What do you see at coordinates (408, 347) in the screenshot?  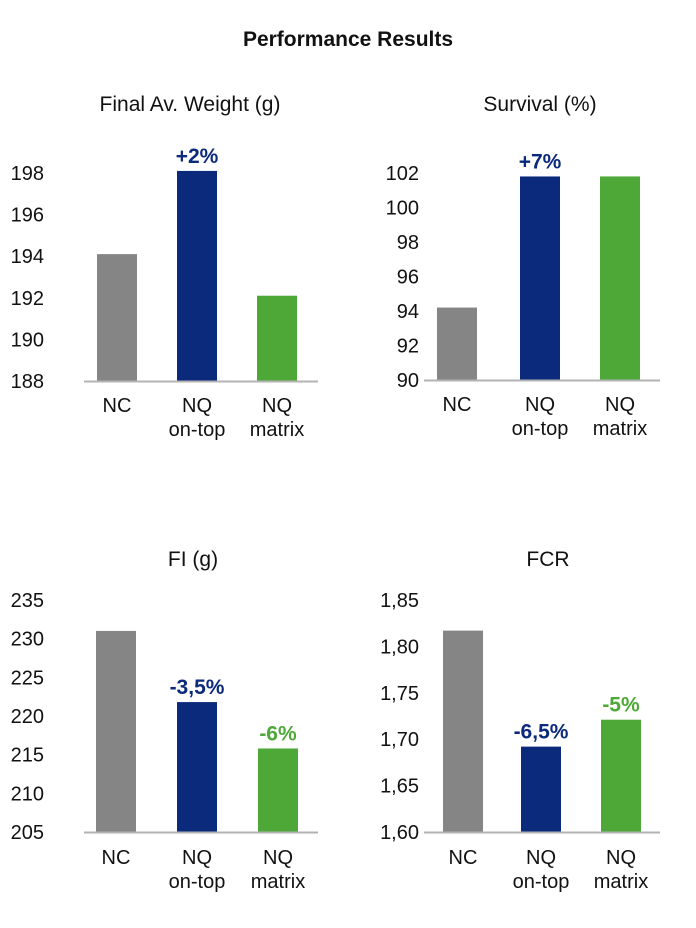 I see `y-tick-label: 92` at bounding box center [408, 347].